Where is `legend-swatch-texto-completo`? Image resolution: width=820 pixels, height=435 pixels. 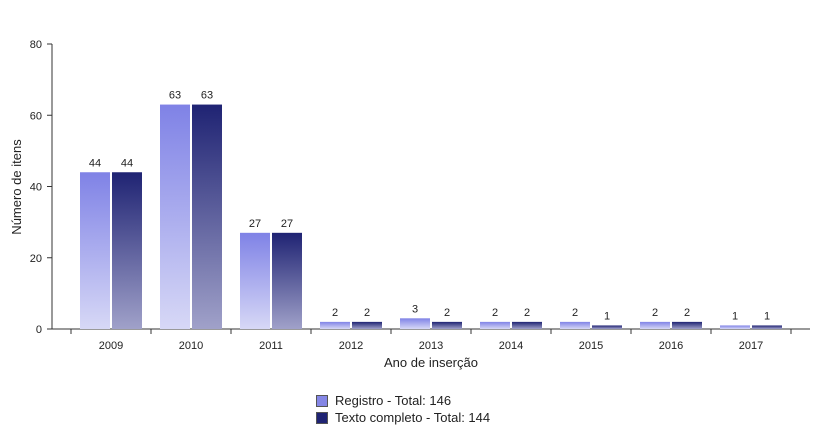 legend-swatch-texto-completo is located at coordinates (322, 417).